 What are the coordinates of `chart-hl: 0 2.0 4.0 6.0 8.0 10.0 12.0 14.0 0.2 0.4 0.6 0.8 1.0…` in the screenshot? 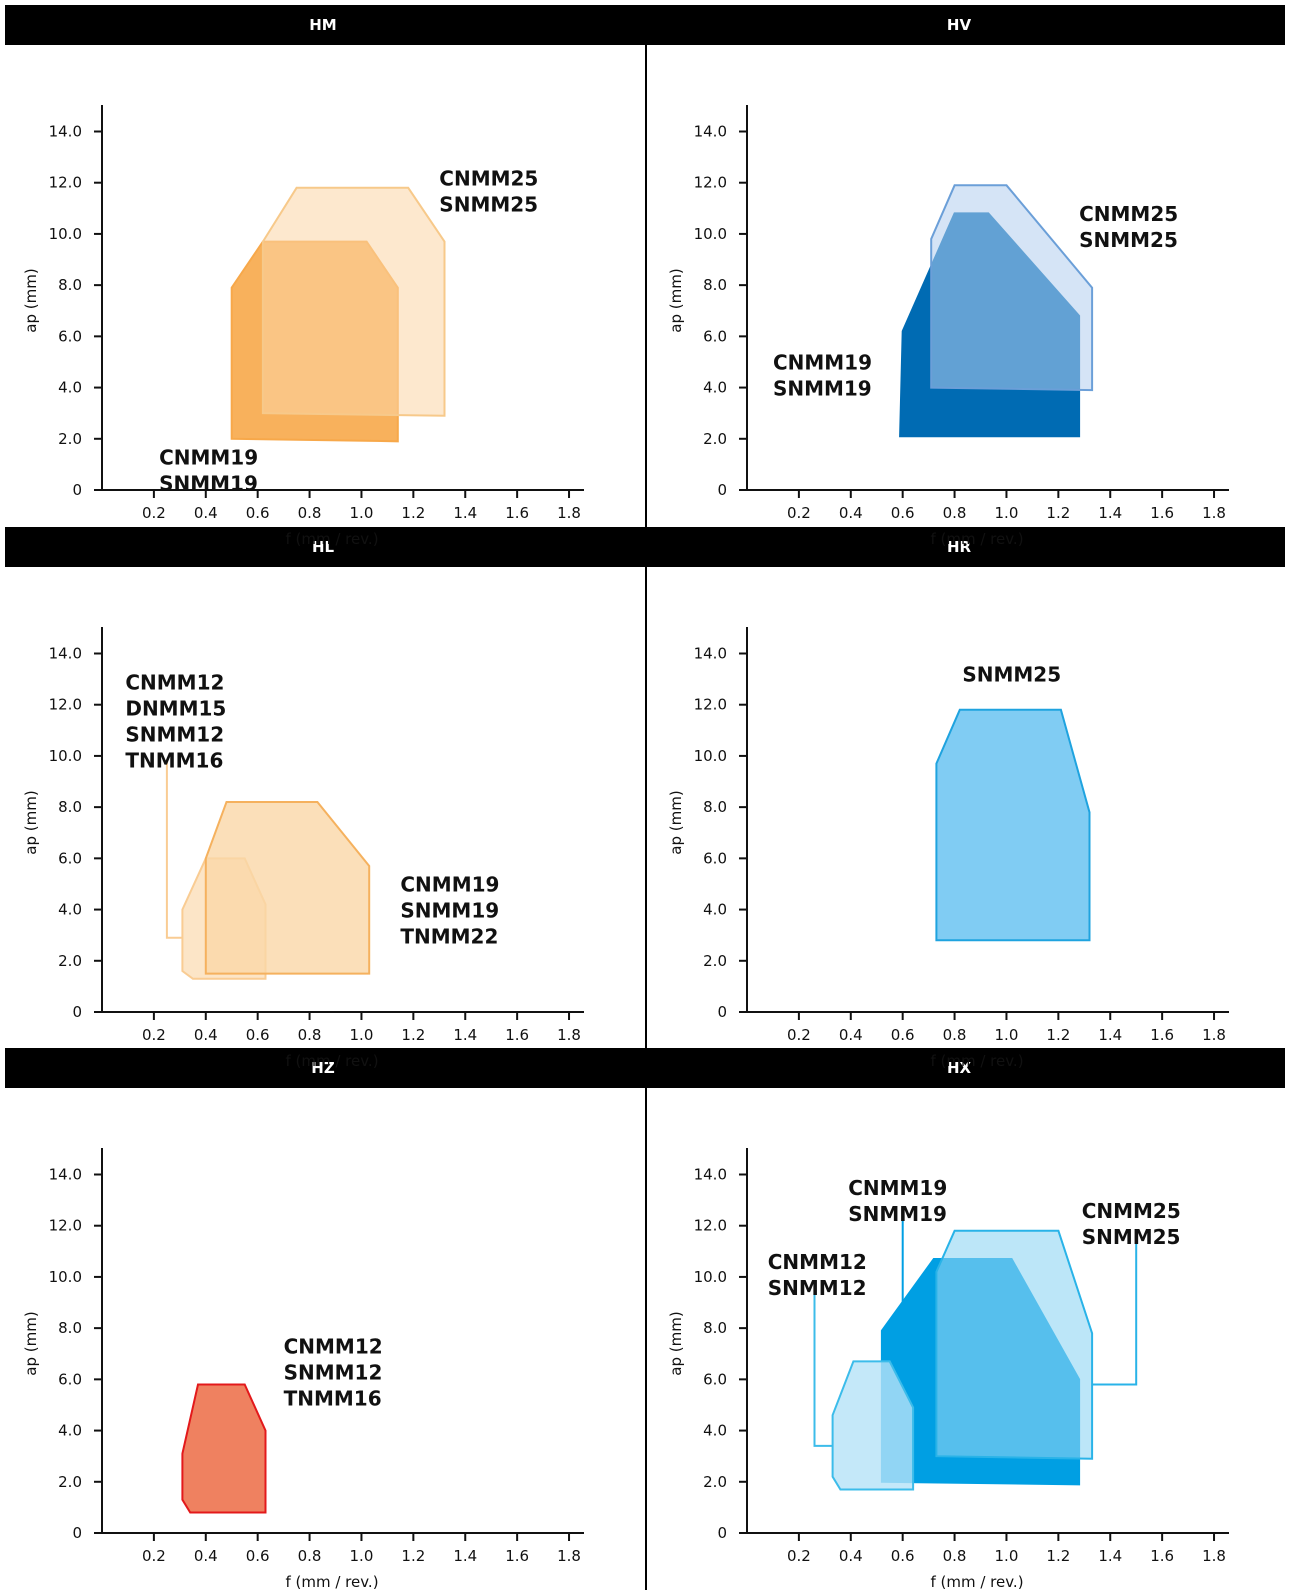 It's located at (303, 848).